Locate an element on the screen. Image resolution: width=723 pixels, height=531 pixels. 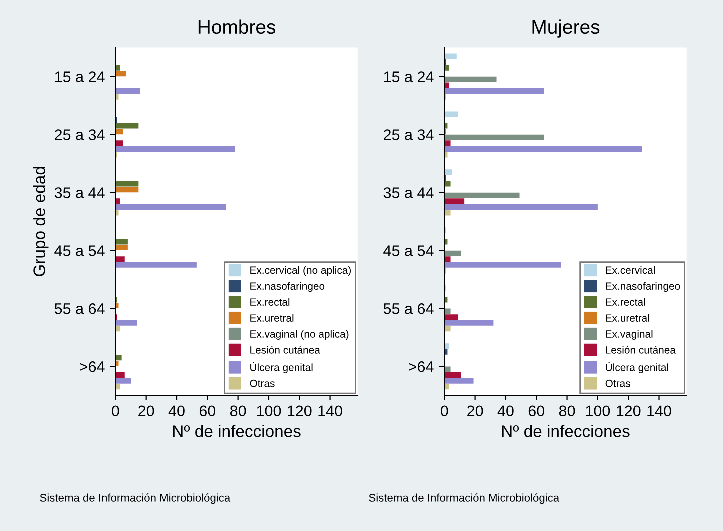
legend-label: Ex.cervical is located at coordinates (630, 270).